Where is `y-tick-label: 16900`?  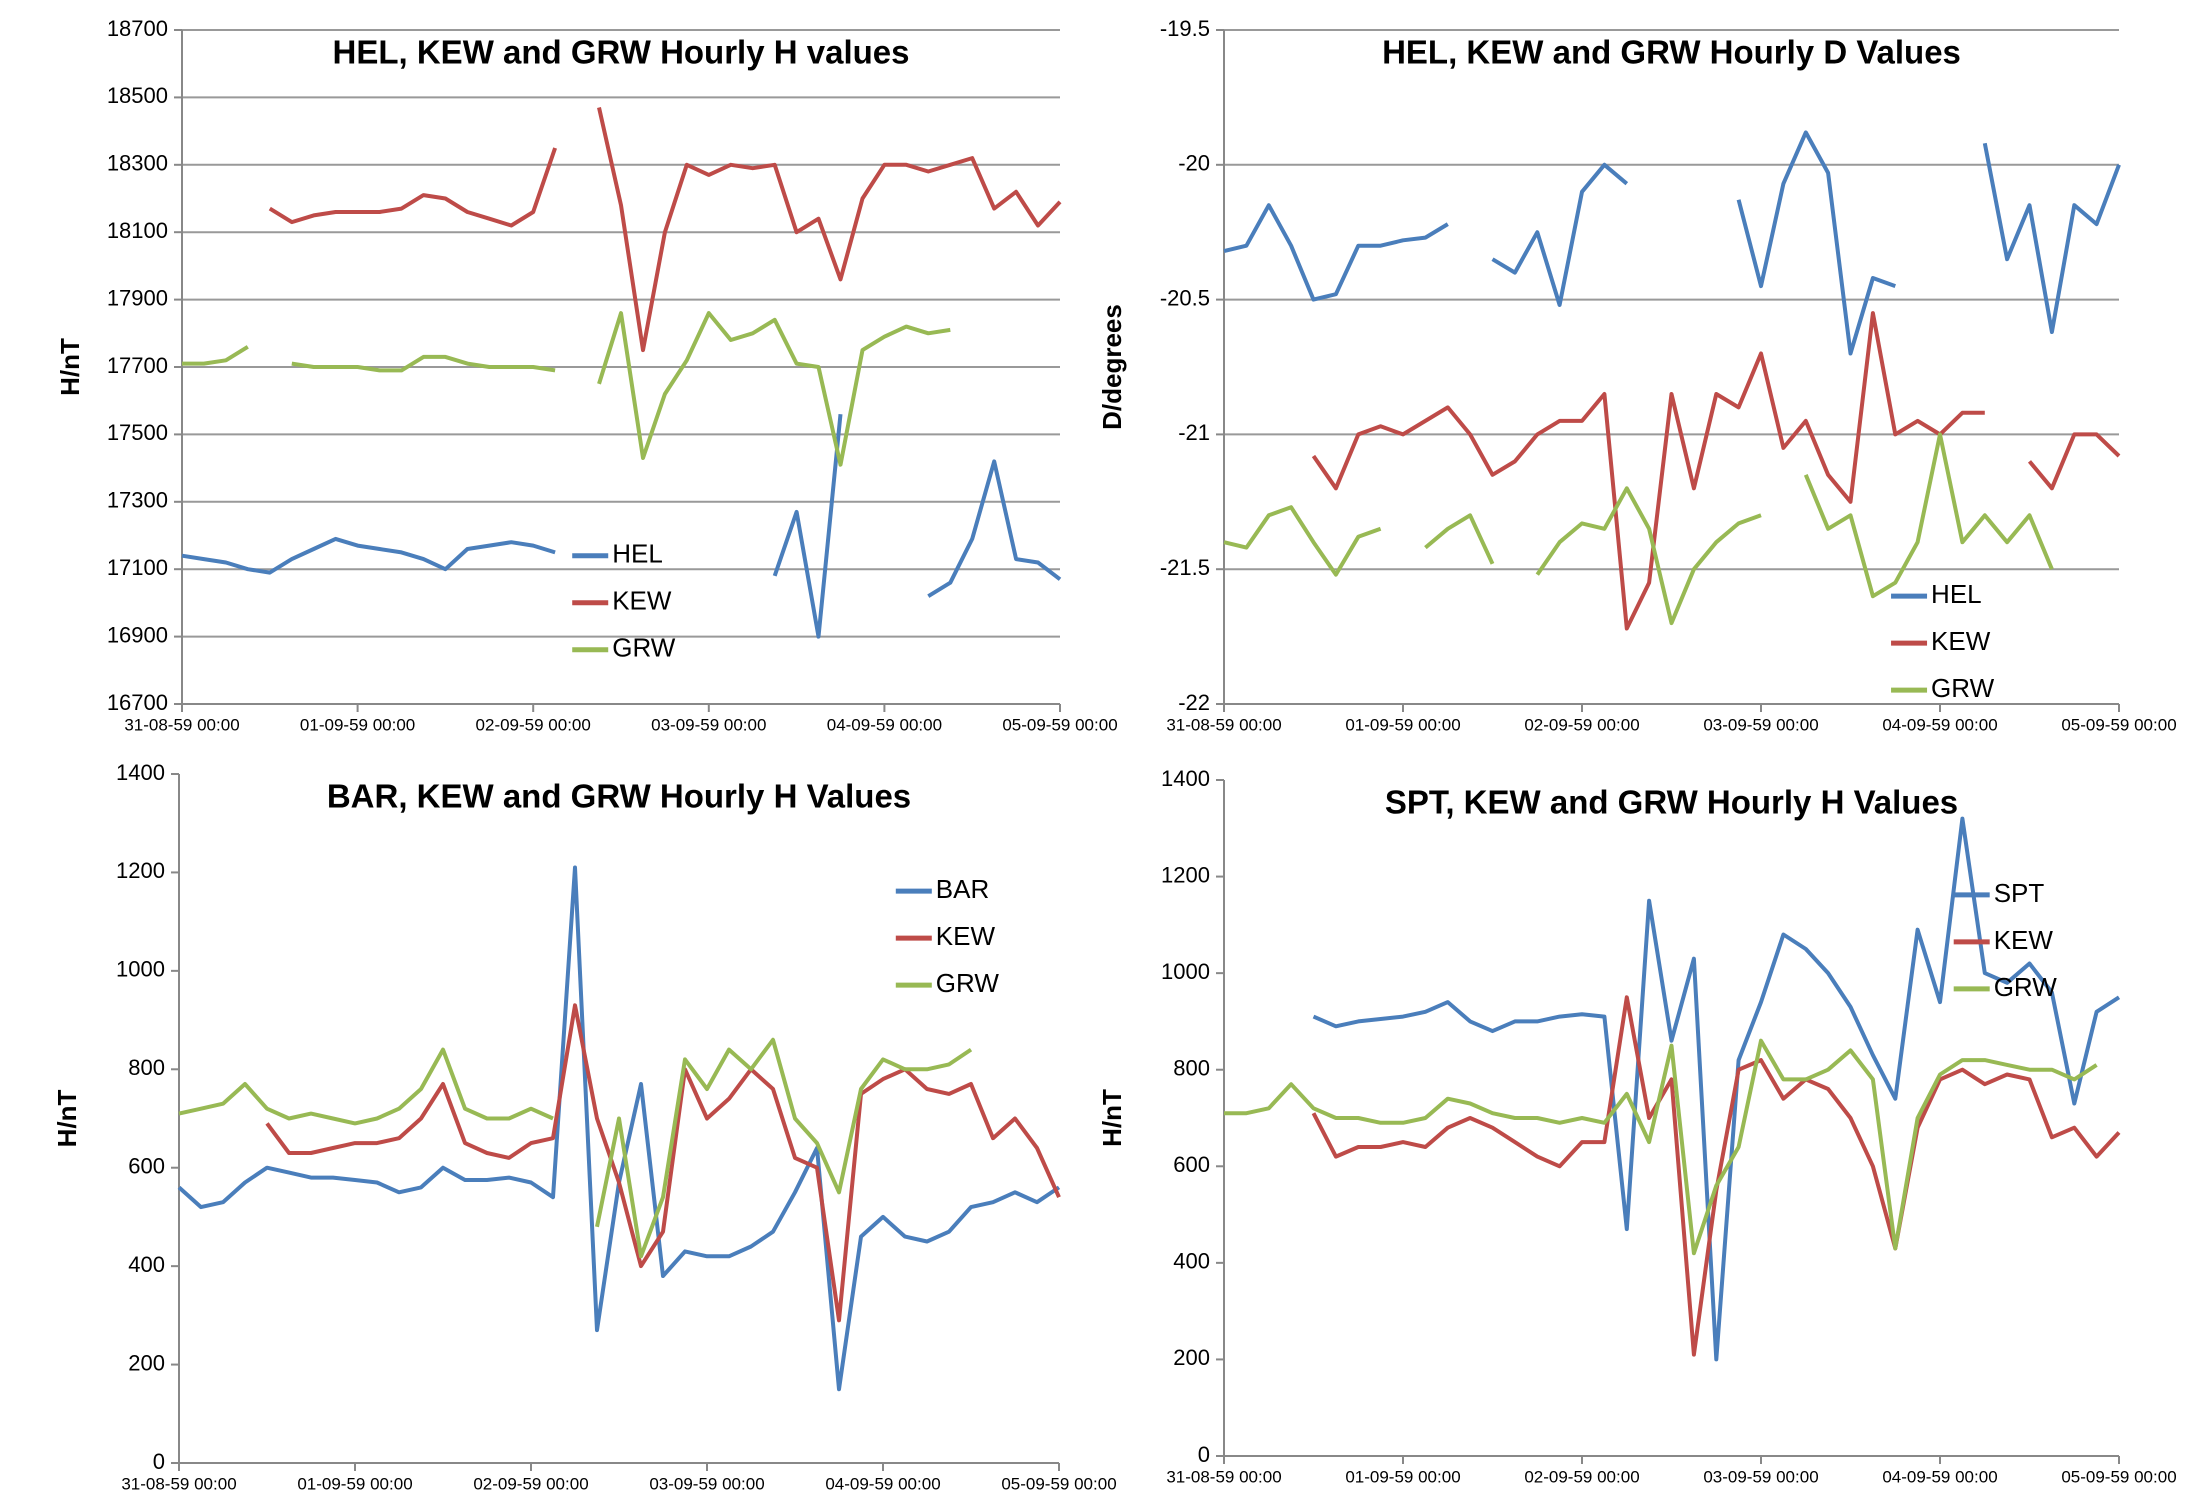
y-tick-label: 16900 is located at coordinates (137, 634).